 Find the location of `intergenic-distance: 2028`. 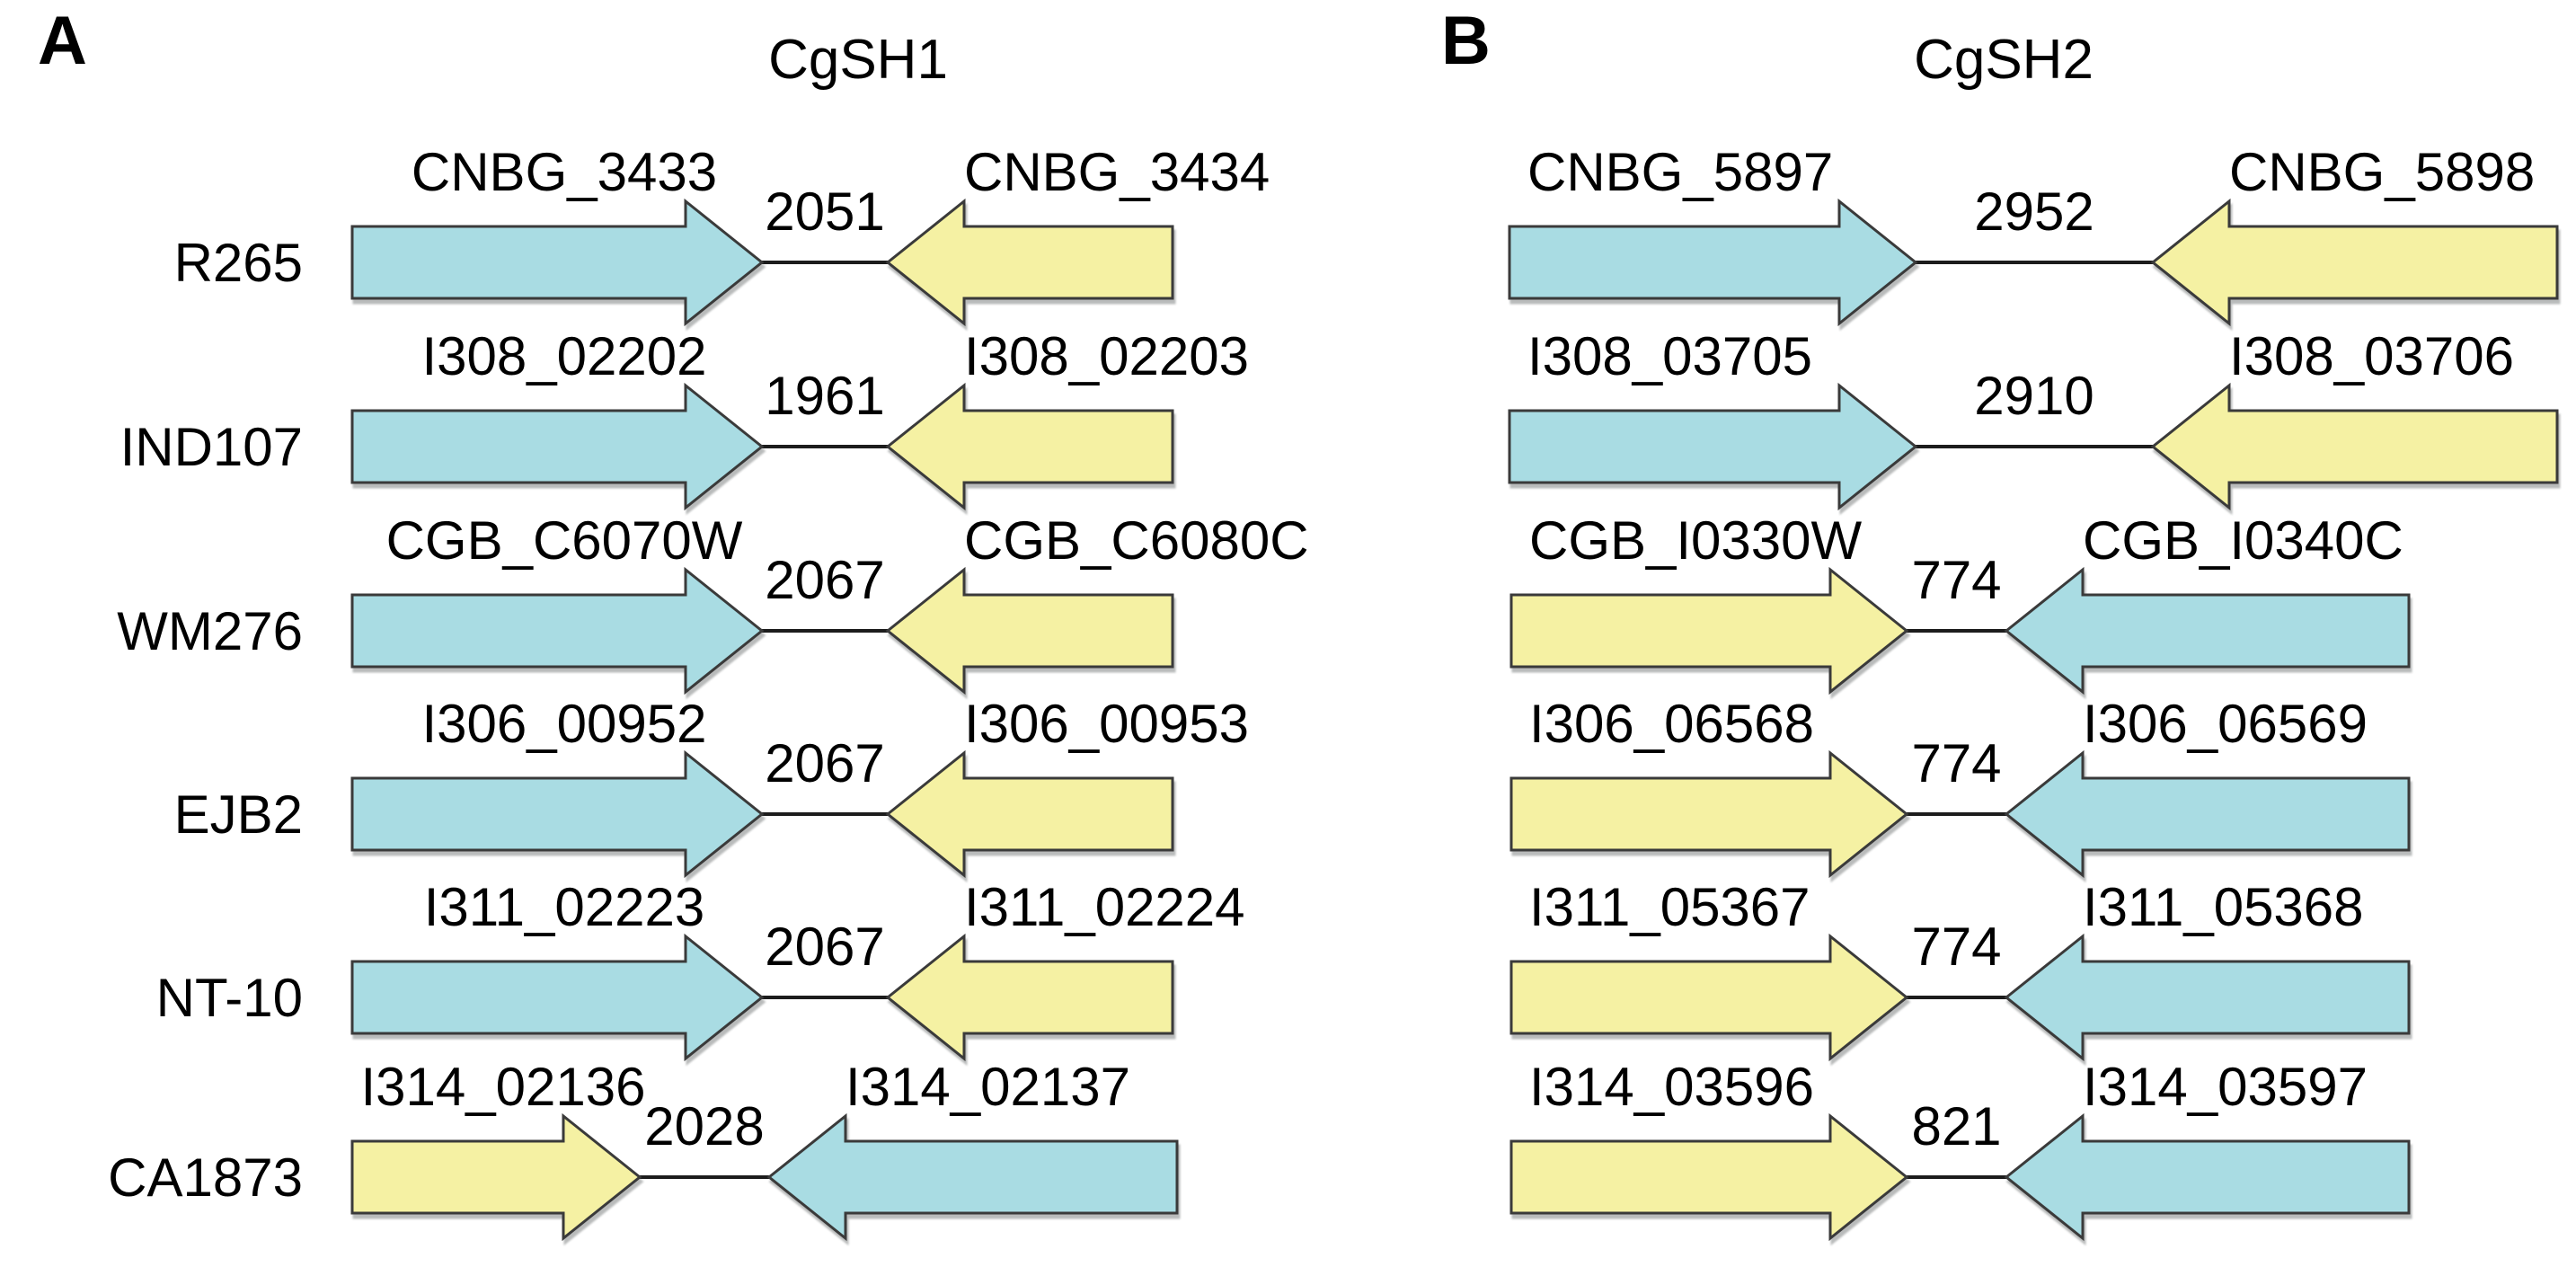

intergenic-distance: 2028 is located at coordinates (704, 1126).